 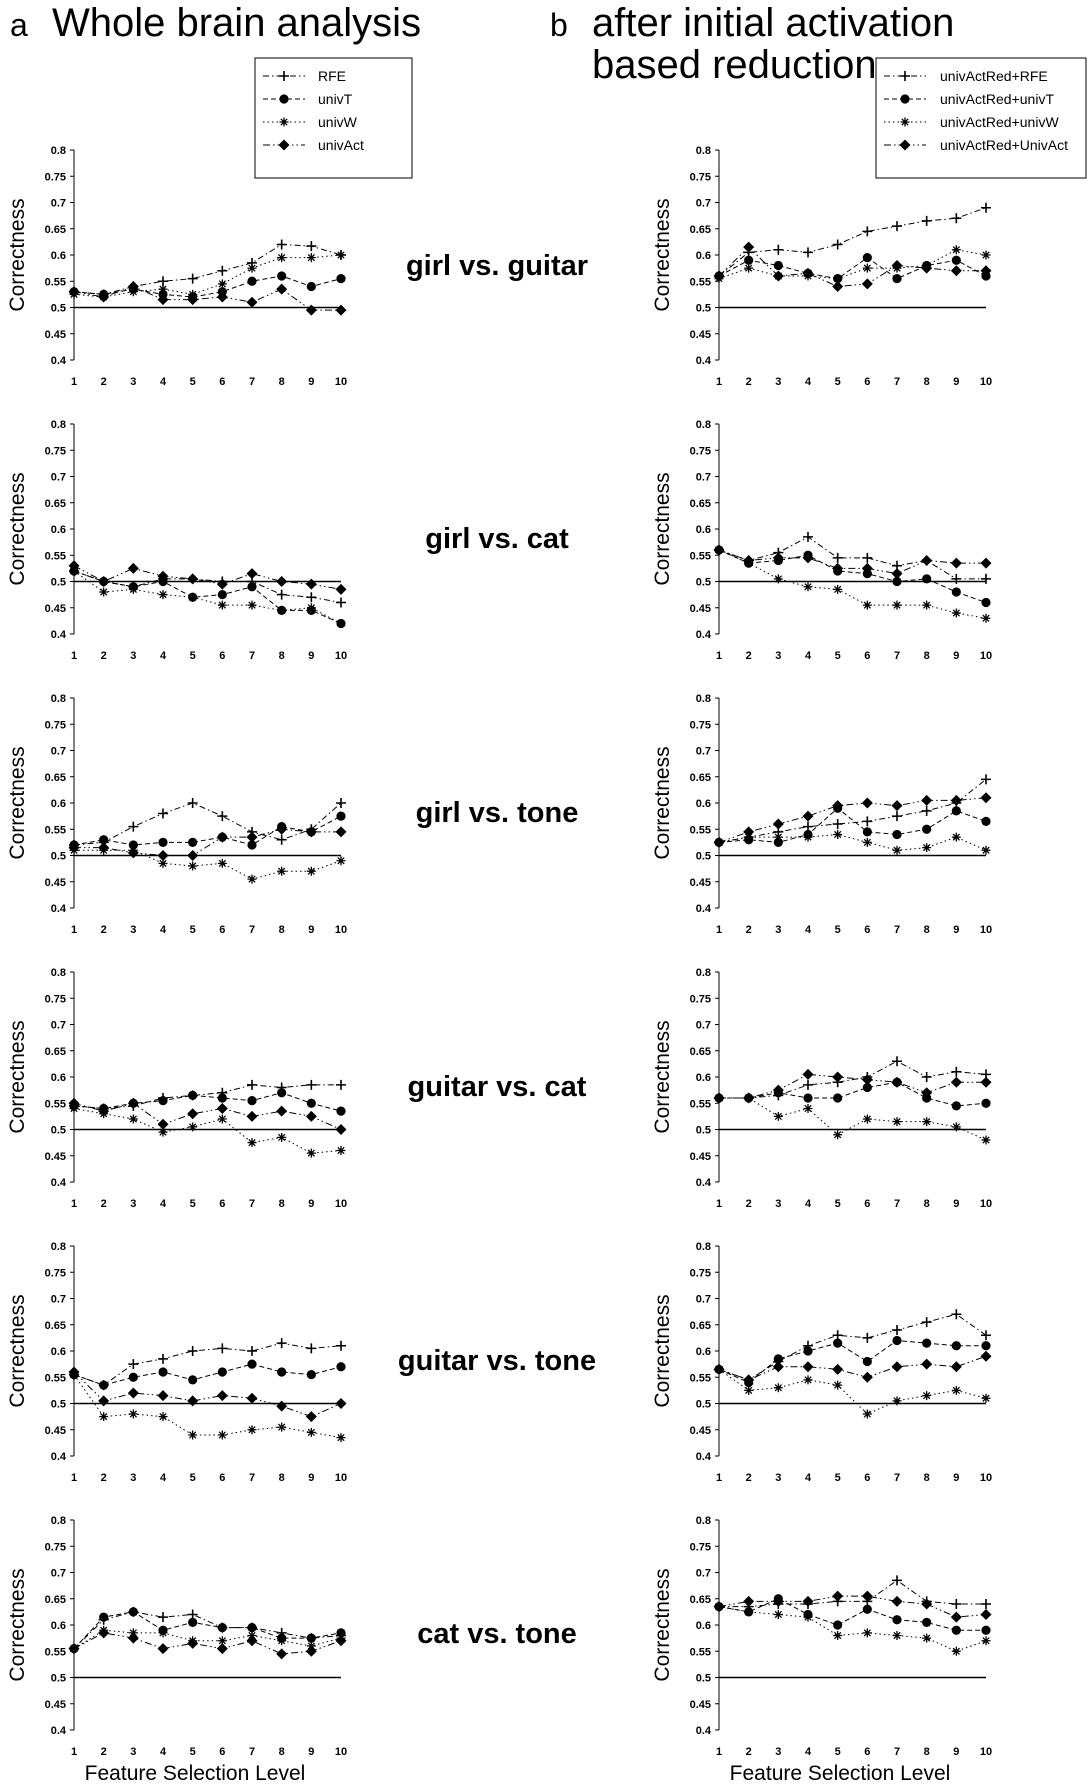 I want to click on panel-b-letter: b, so click(x=559, y=25).